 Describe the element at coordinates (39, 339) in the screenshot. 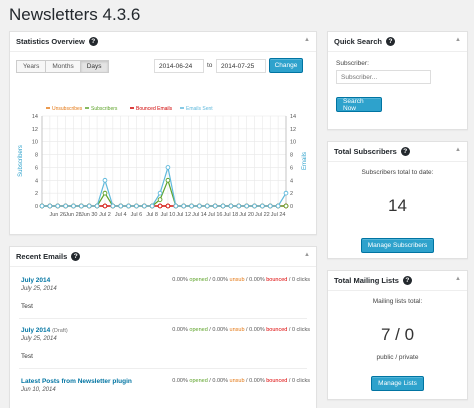

I see `email-date: July 25, 2014` at that location.